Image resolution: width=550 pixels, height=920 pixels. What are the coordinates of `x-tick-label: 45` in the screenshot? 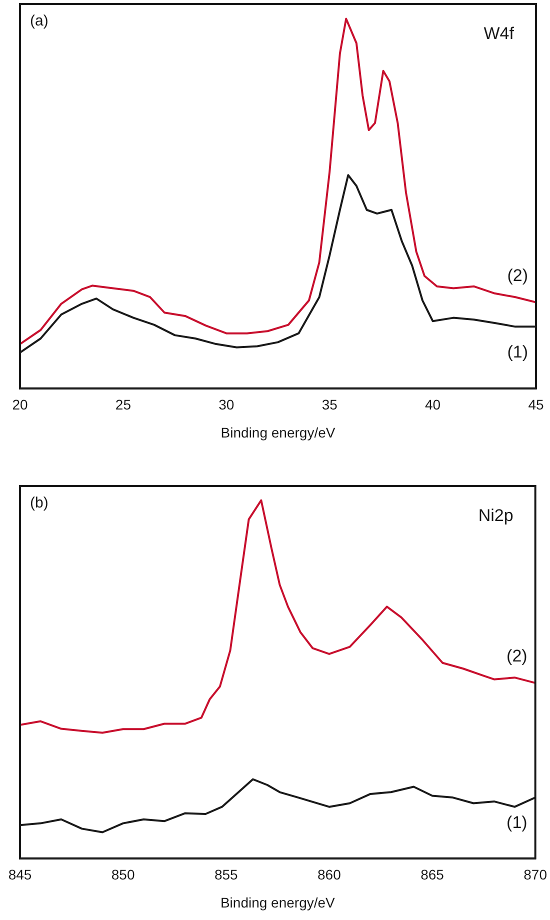 It's located at (536, 404).